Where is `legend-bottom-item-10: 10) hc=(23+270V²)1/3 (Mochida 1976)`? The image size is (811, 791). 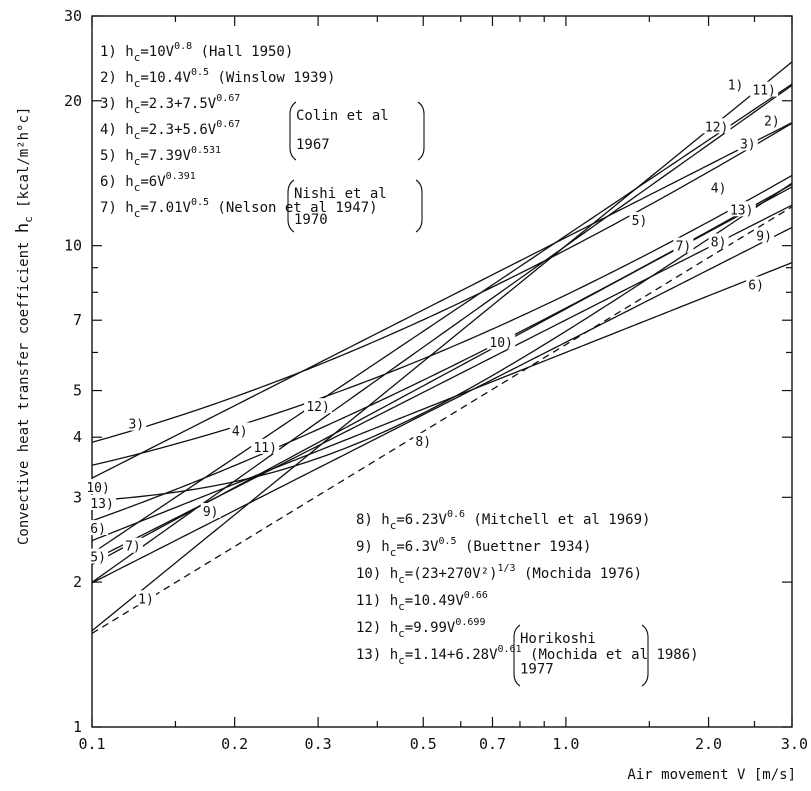
legend-bottom-item-10: 10) hc=(23+270V²)1/3 (Mochida 1976) is located at coordinates (499, 574).